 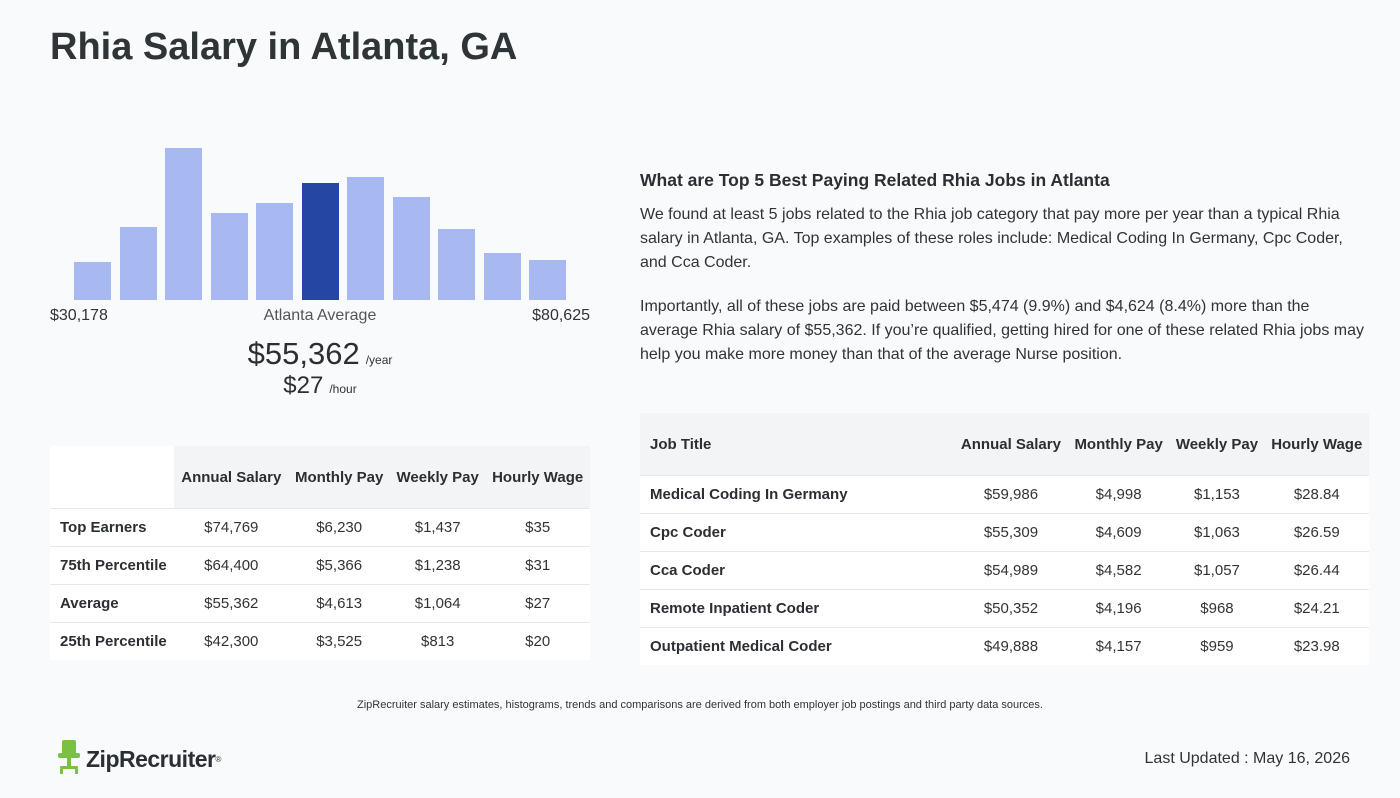 What do you see at coordinates (1316, 494) in the screenshot?
I see `hourly-wage-cell: $28.84` at bounding box center [1316, 494].